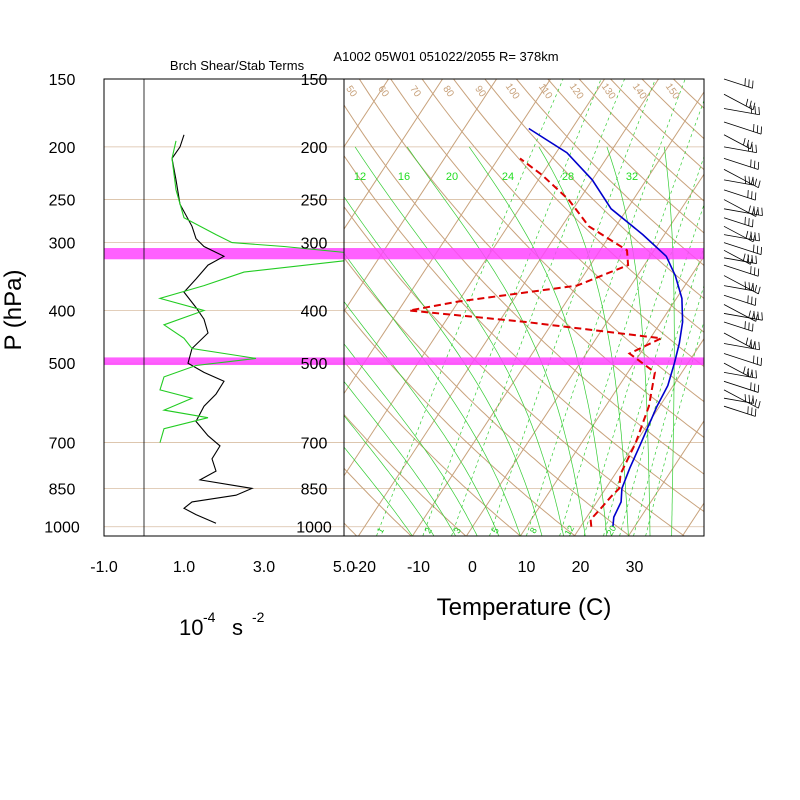 Image resolution: width=800 pixels, height=800 pixels. I want to click on shear-x-tick-label: 5.0, so click(344, 567).